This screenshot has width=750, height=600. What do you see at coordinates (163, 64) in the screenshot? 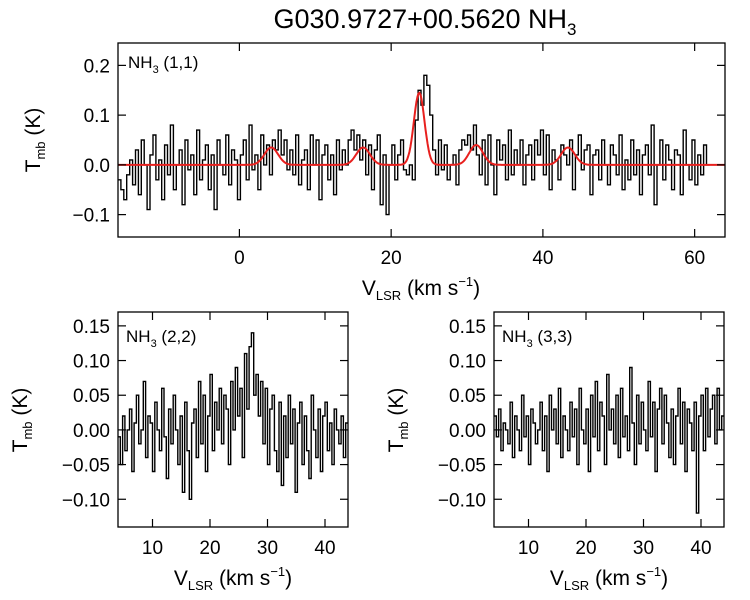
I see `panel-label: NH3 (1,1)` at bounding box center [163, 64].